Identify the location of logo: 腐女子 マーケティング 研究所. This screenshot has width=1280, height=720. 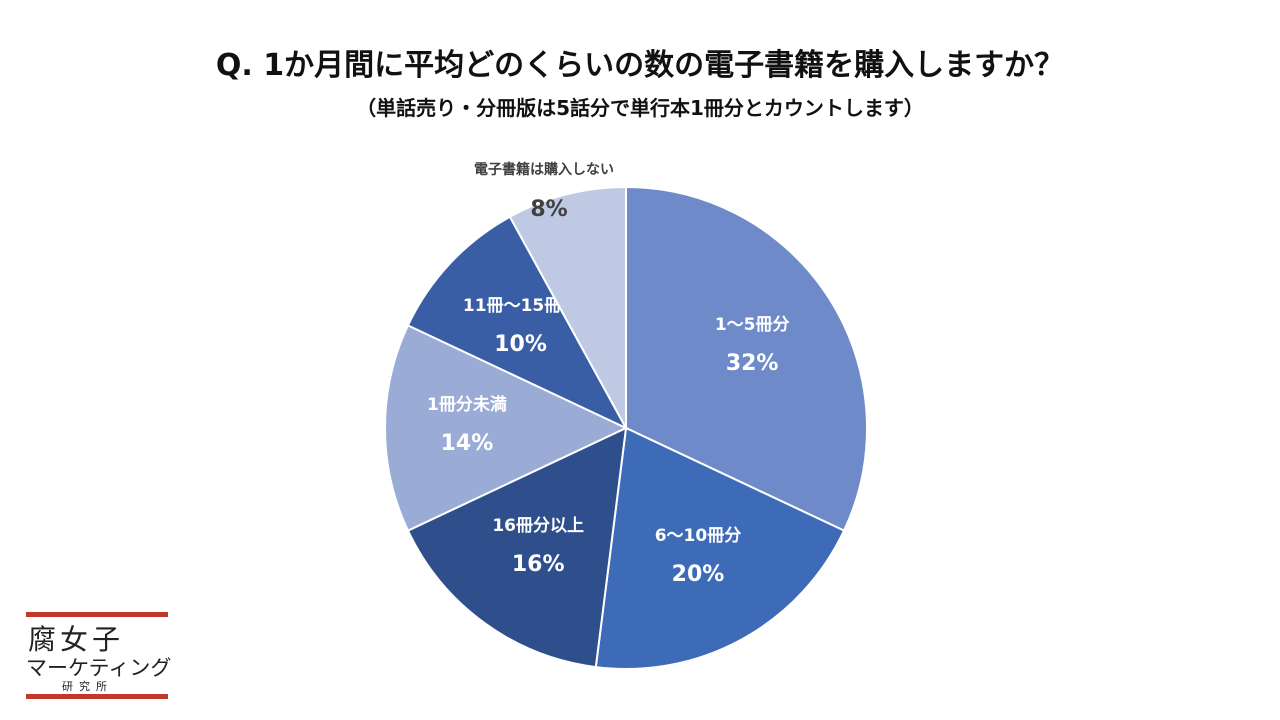
(97, 658).